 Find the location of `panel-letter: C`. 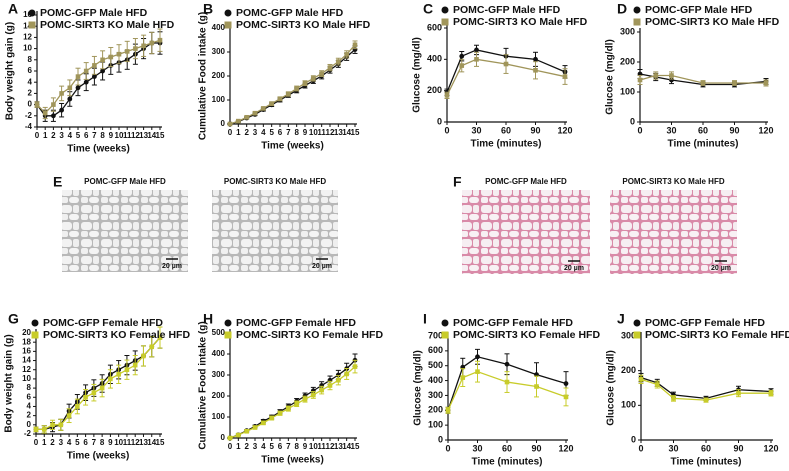

panel-letter: C is located at coordinates (428, 9).